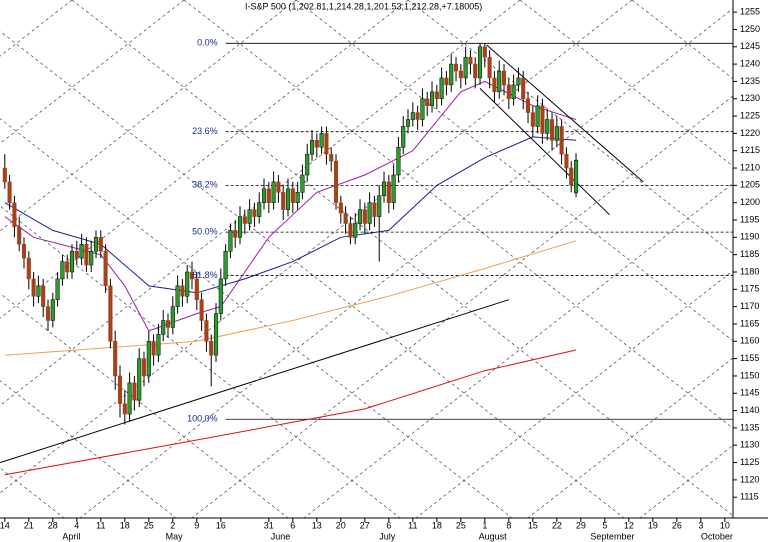 The image size is (768, 542). What do you see at coordinates (172, 525) in the screenshot?
I see `x-tick-label: 2` at bounding box center [172, 525].